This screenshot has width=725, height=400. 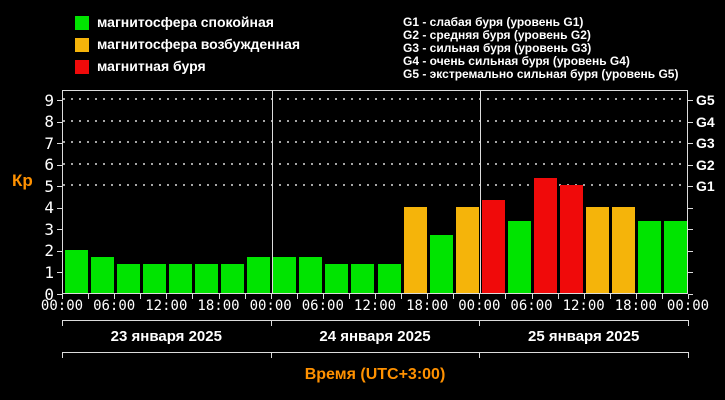 What do you see at coordinates (82, 44) in the screenshot?
I see `legend-swatch-excited` at bounding box center [82, 44].